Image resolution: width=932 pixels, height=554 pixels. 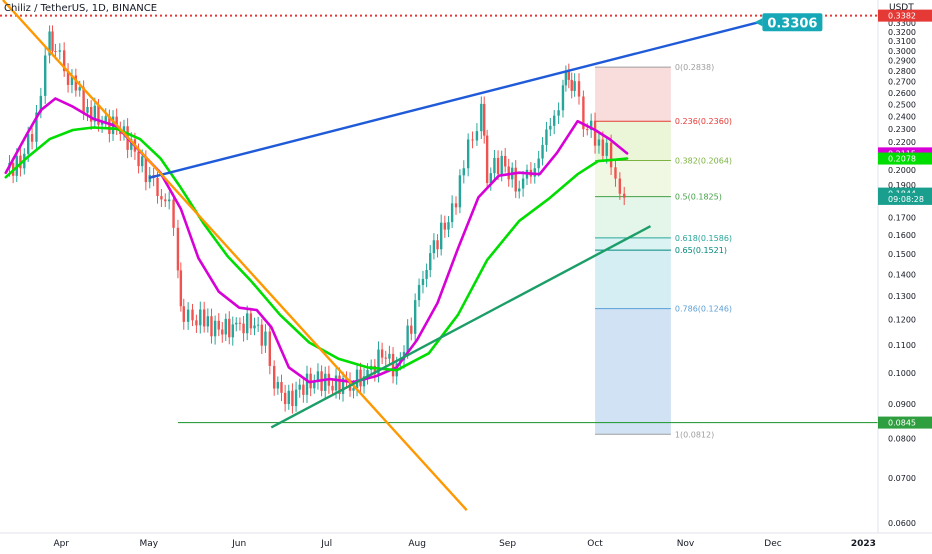 I want to click on chart-title: Chiliz / TetherUS, 1D, BINANCE, so click(x=81, y=8).